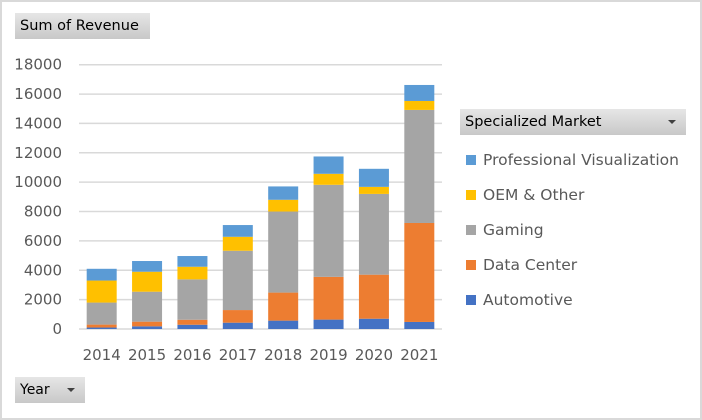 The height and width of the screenshot is (420, 702). What do you see at coordinates (238, 355) in the screenshot?
I see `x-tick-label: 2017` at bounding box center [238, 355].